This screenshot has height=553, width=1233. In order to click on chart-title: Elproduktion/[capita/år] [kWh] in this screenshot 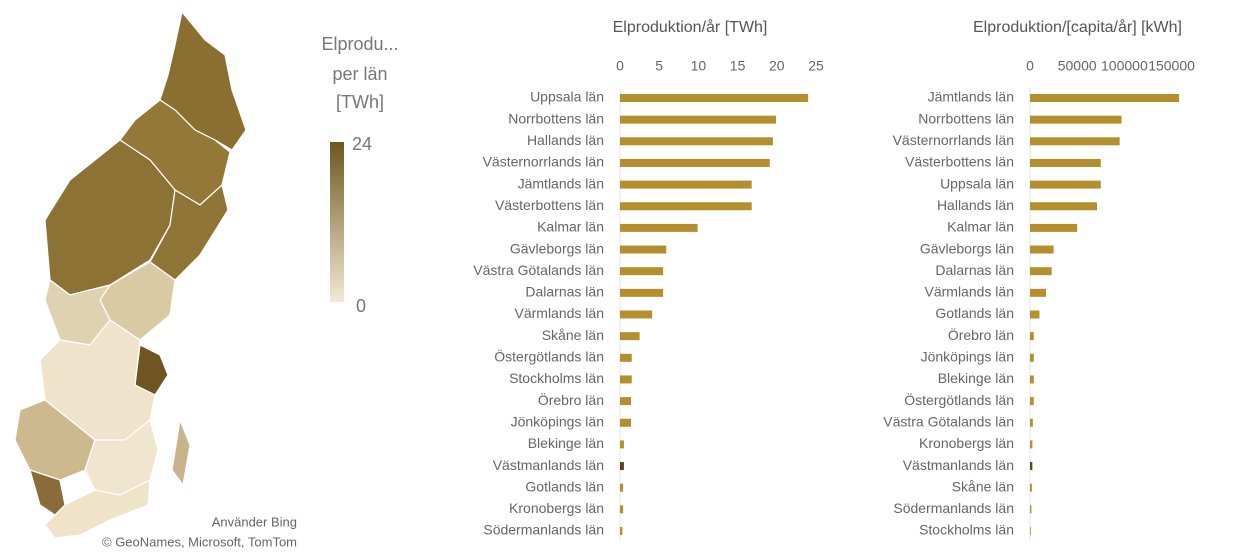, I will do `click(1077, 27)`.